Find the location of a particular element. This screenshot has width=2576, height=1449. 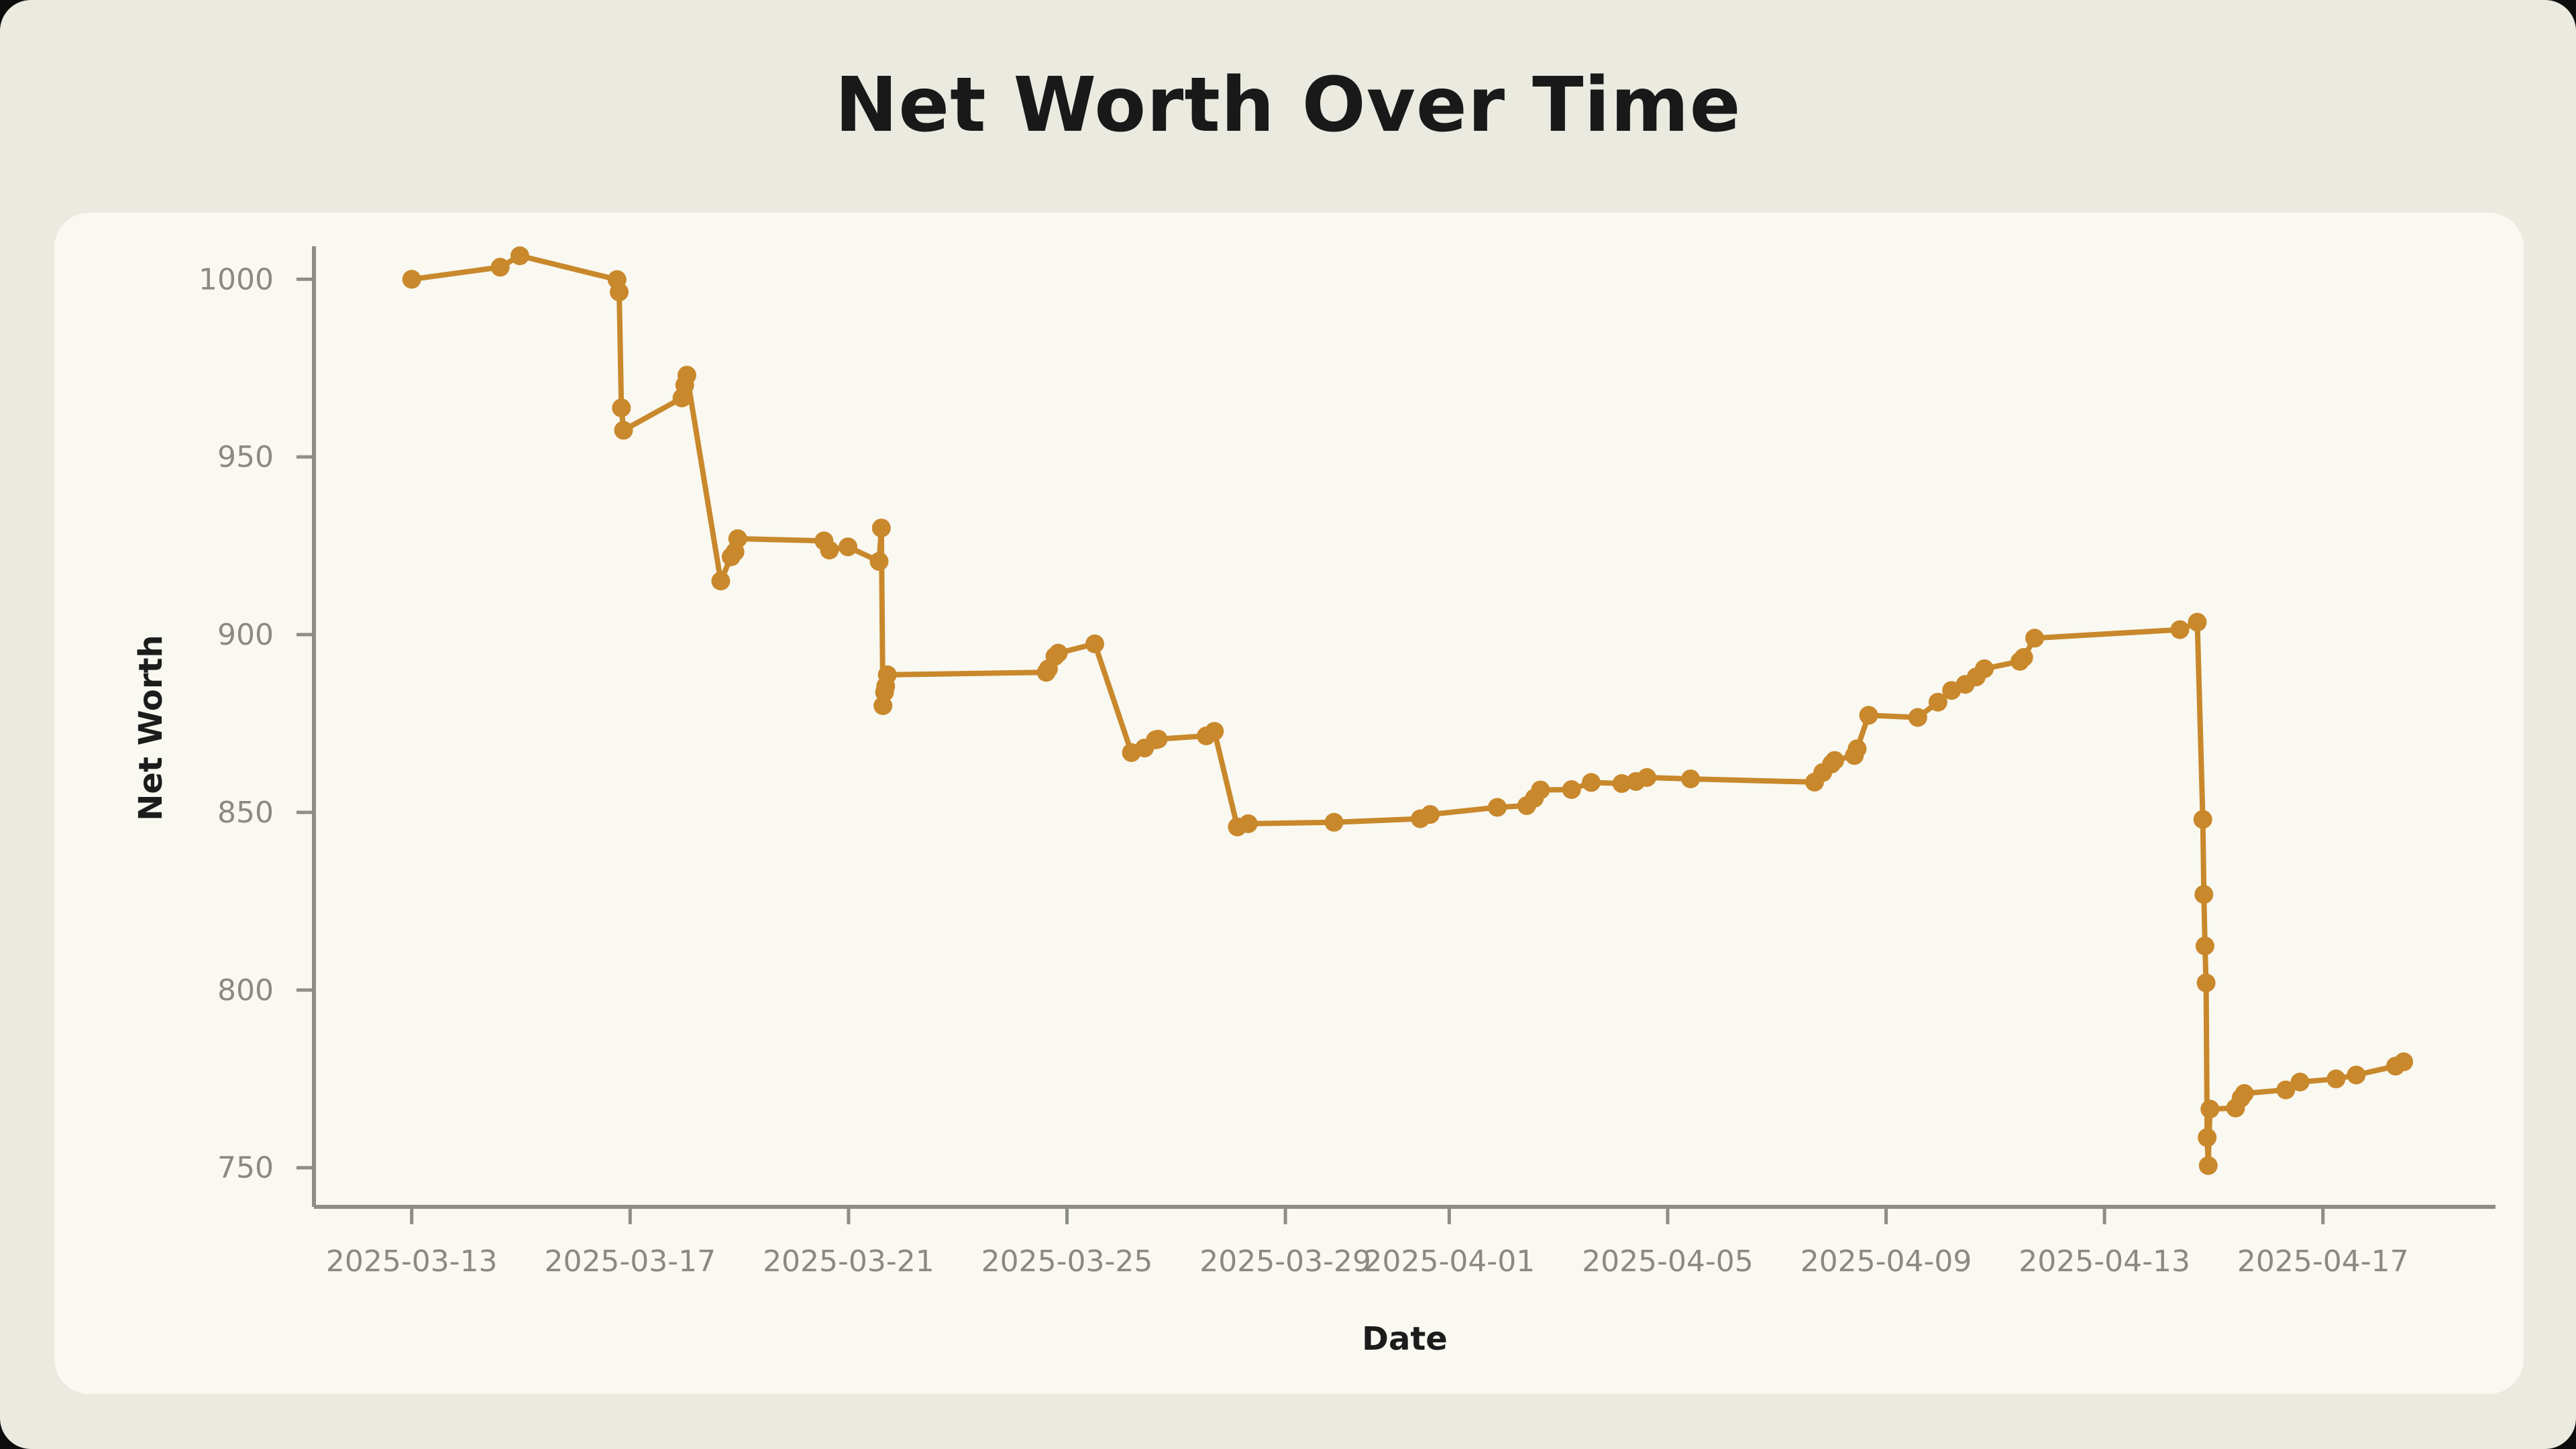

x-tick-label: 2025-04-05 is located at coordinates (1668, 1261).